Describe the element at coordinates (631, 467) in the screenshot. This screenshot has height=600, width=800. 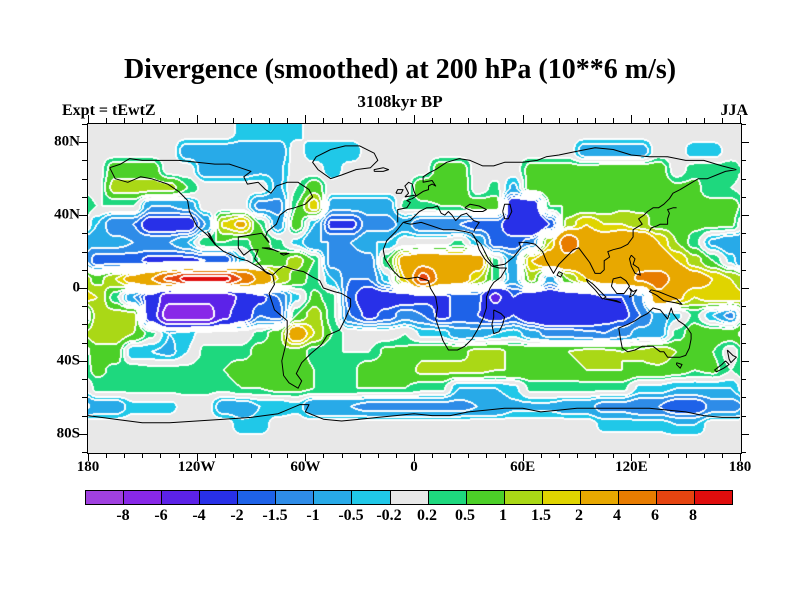
I see `longitude-label: 120E` at that location.